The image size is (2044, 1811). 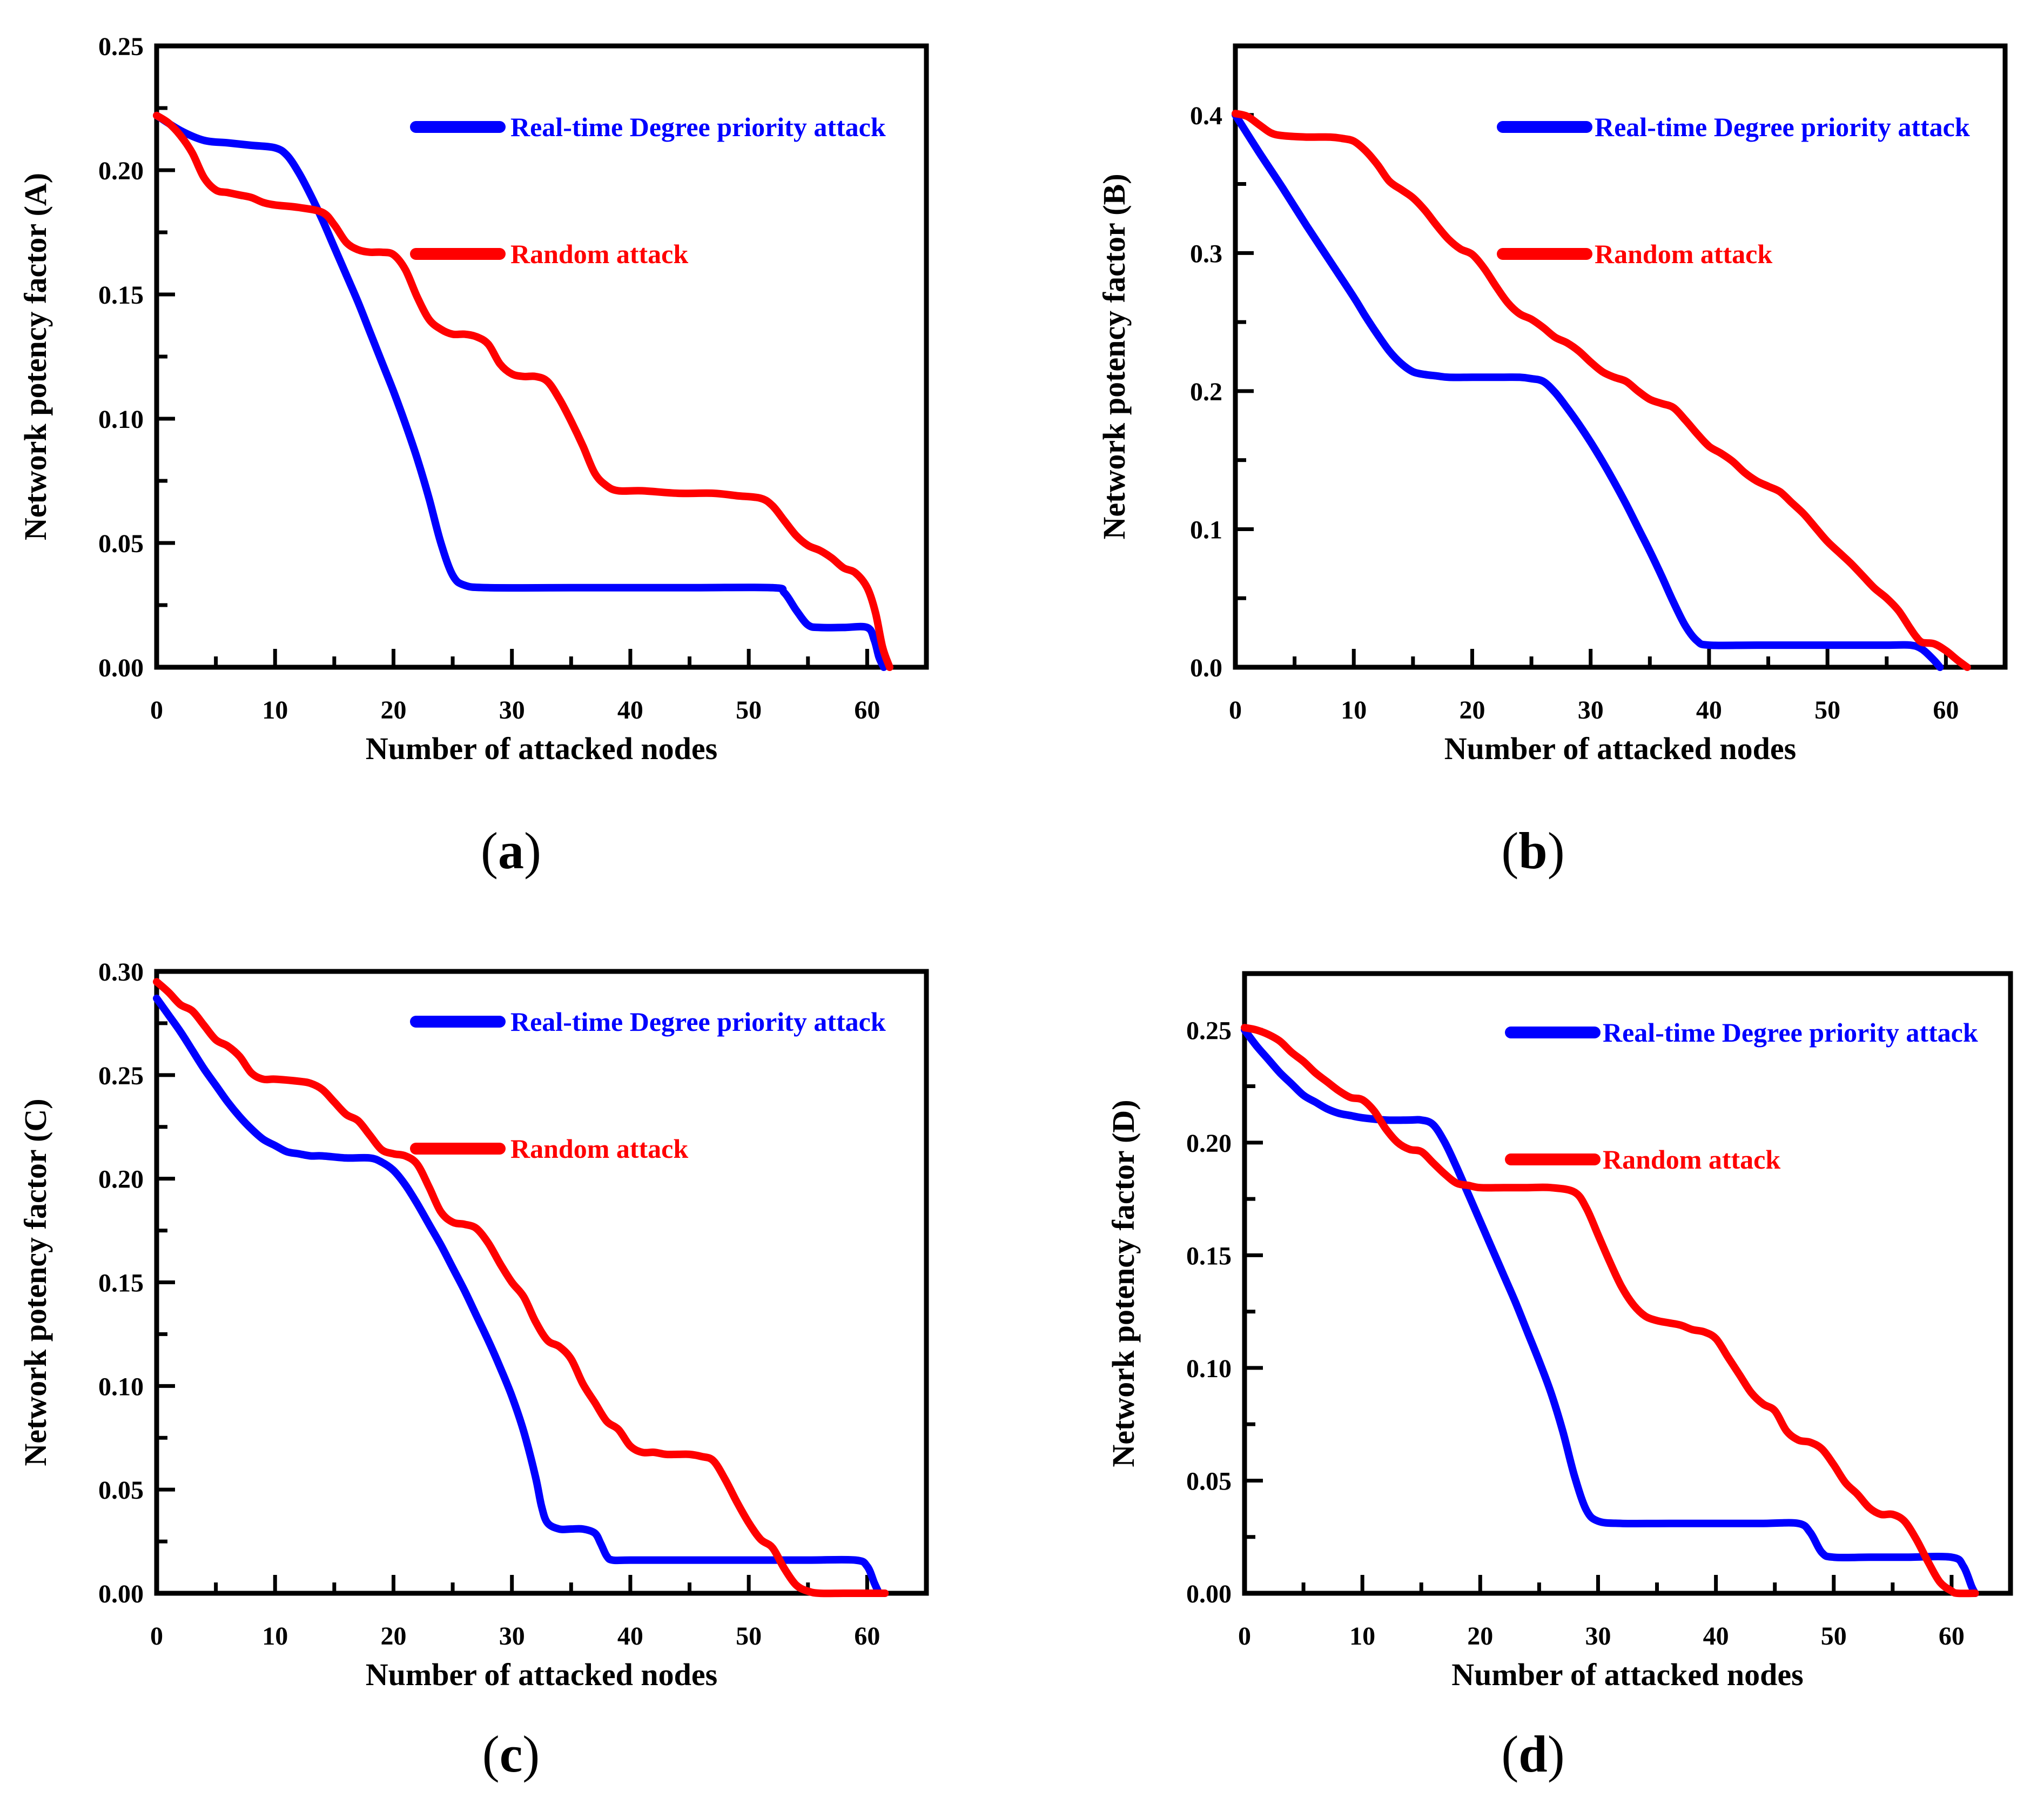 What do you see at coordinates (1123, 1283) in the screenshot?
I see `y-axis-label: Network potency factor (D)` at bounding box center [1123, 1283].